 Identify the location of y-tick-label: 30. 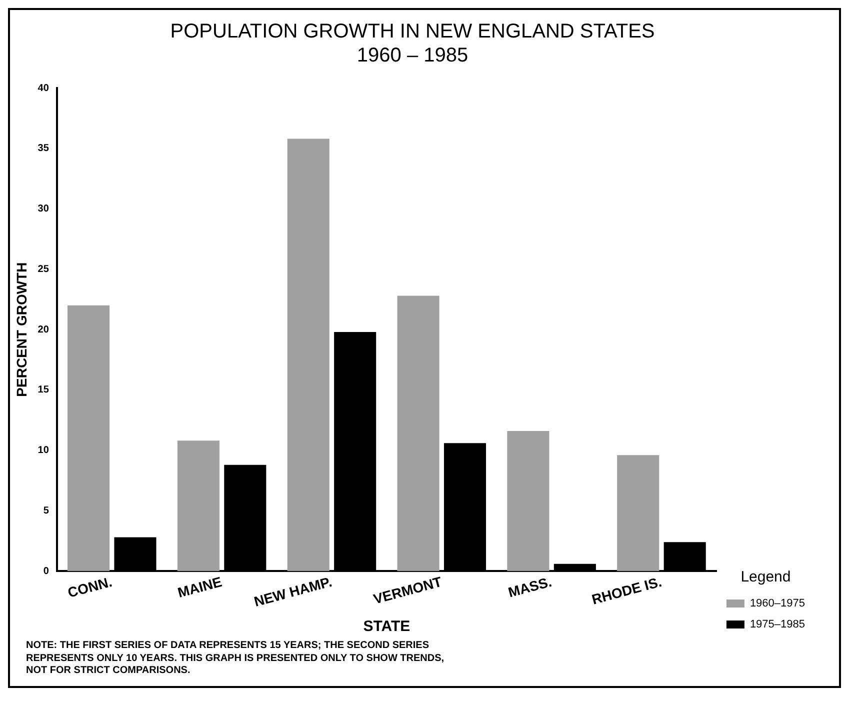
(44, 209).